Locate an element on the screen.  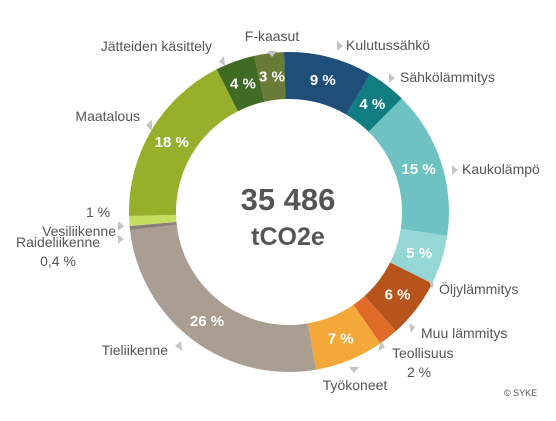
slice-pct-label-tyokoneet: 7 % is located at coordinates (341, 338).